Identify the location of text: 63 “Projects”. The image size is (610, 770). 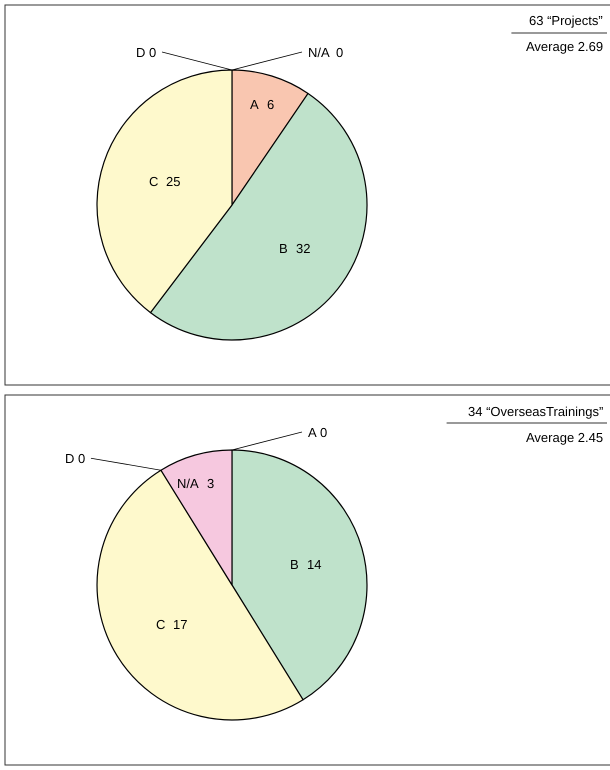
(566, 20).